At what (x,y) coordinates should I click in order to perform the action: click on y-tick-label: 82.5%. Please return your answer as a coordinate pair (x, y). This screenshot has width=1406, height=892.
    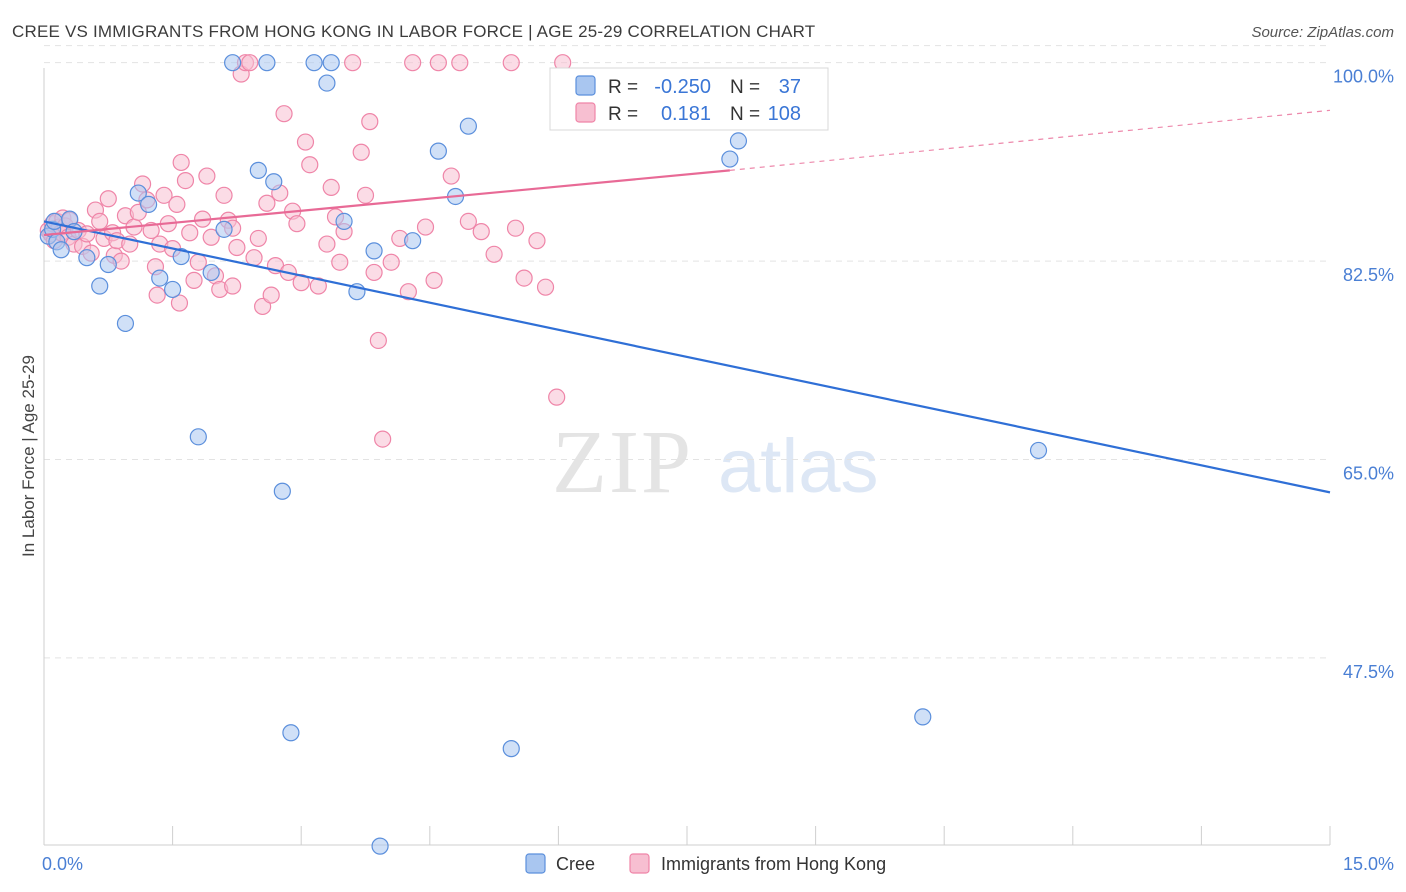
    Looking at the image, I should click on (1368, 275).